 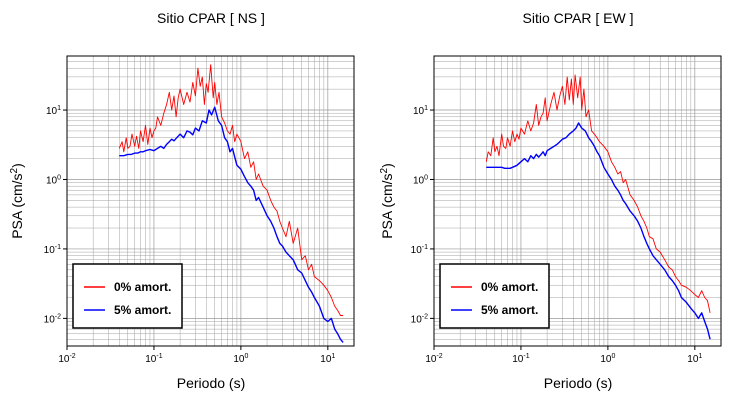 I want to click on chart-title: Sitio CPAR [ EW ], so click(x=578, y=18).